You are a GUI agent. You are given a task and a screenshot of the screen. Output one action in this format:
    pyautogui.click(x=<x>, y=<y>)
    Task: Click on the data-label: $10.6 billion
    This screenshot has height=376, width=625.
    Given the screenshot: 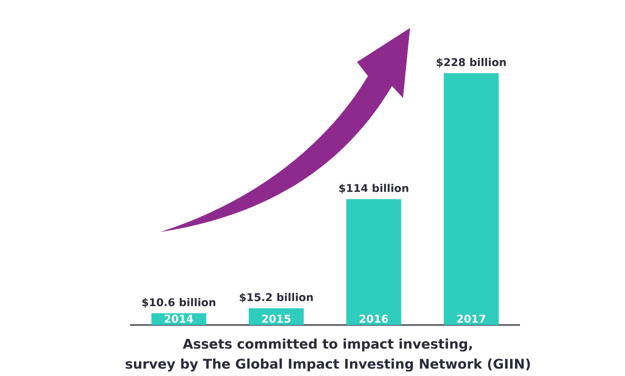 What is the action you would take?
    pyautogui.click(x=179, y=303)
    